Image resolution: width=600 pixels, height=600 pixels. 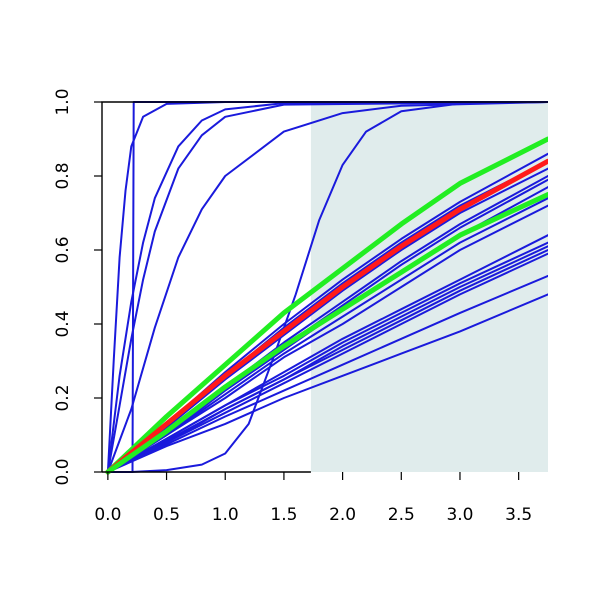 I want to click on y-tick-label: 0.4, so click(x=63, y=323).